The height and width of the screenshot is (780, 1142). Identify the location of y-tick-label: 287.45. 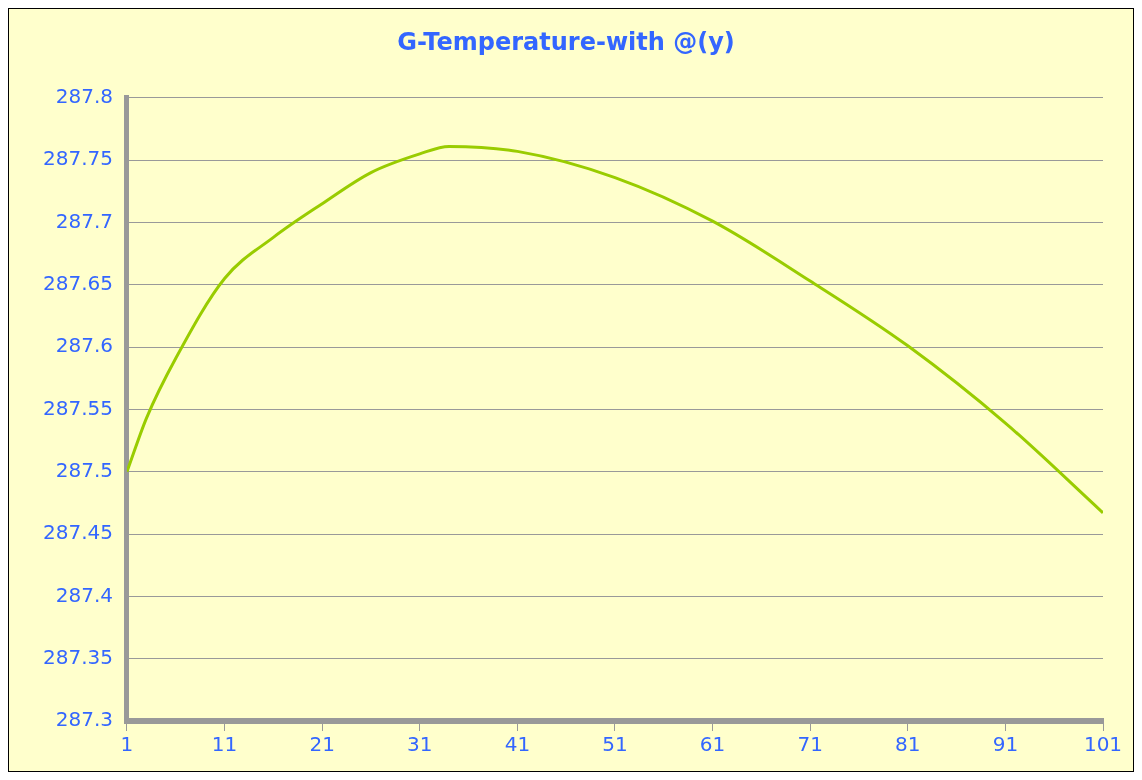
(78, 532).